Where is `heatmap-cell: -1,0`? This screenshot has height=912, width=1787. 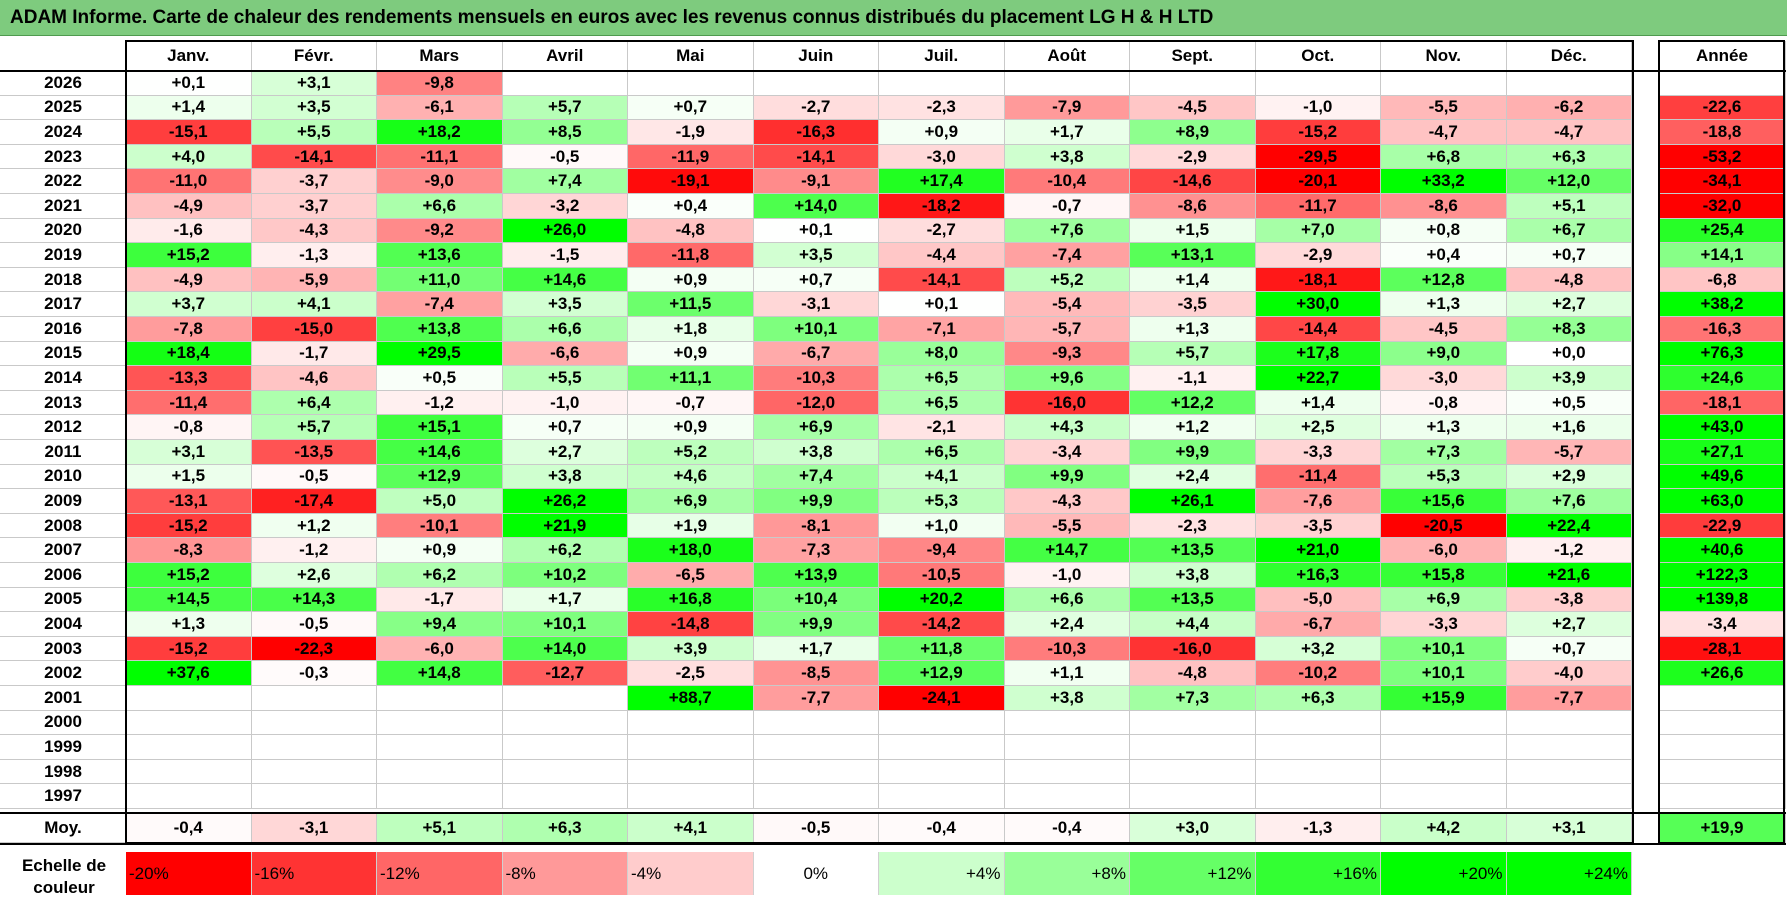 heatmap-cell: -1,0 is located at coordinates (565, 403).